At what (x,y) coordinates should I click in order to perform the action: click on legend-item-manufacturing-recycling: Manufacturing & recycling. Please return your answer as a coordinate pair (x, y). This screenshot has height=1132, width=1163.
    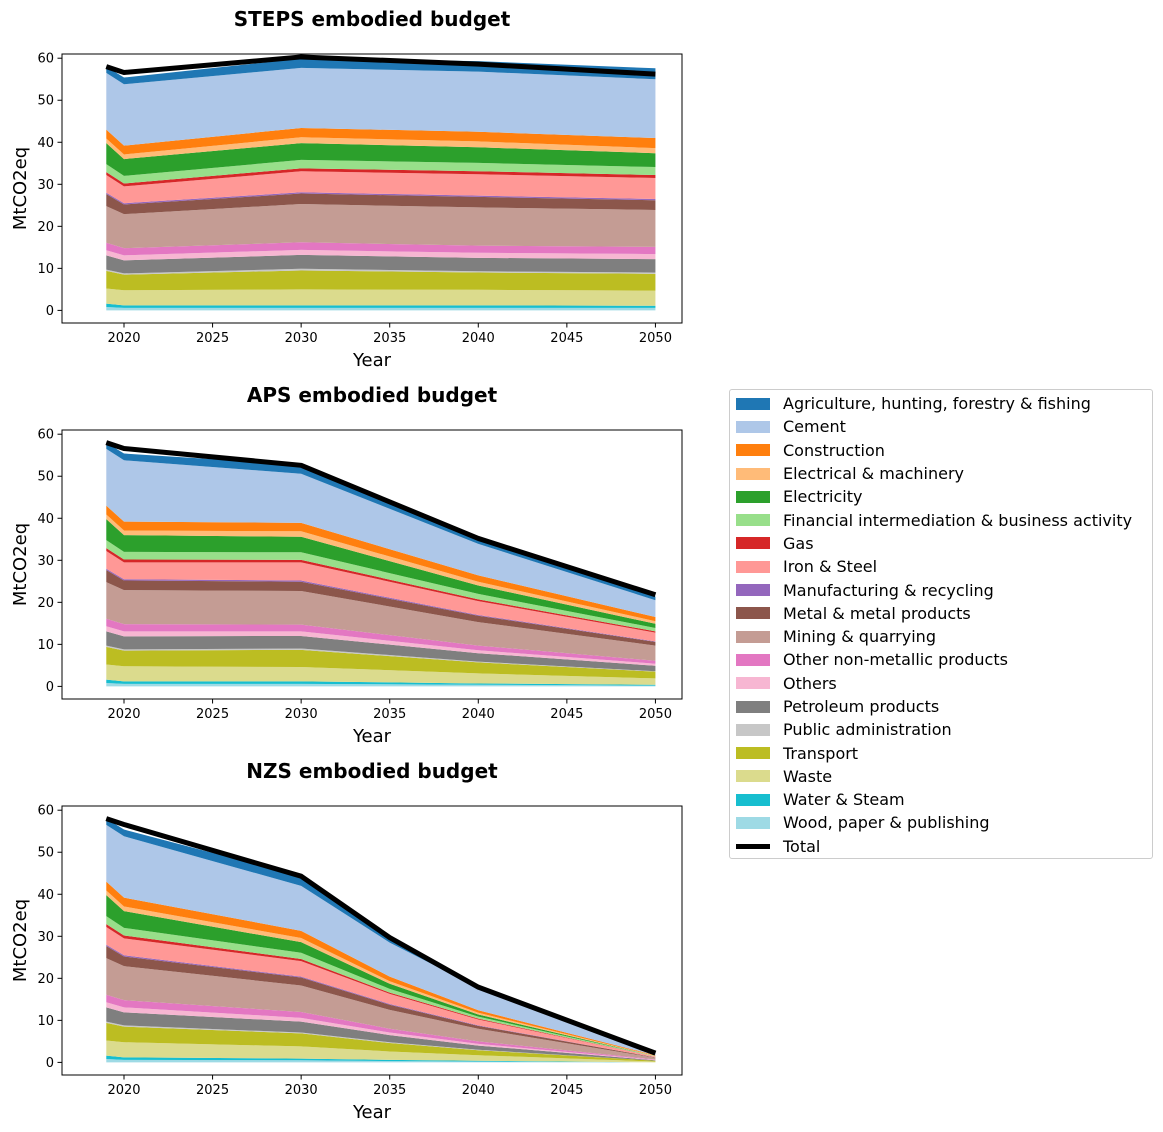
    Looking at the image, I should click on (944, 589).